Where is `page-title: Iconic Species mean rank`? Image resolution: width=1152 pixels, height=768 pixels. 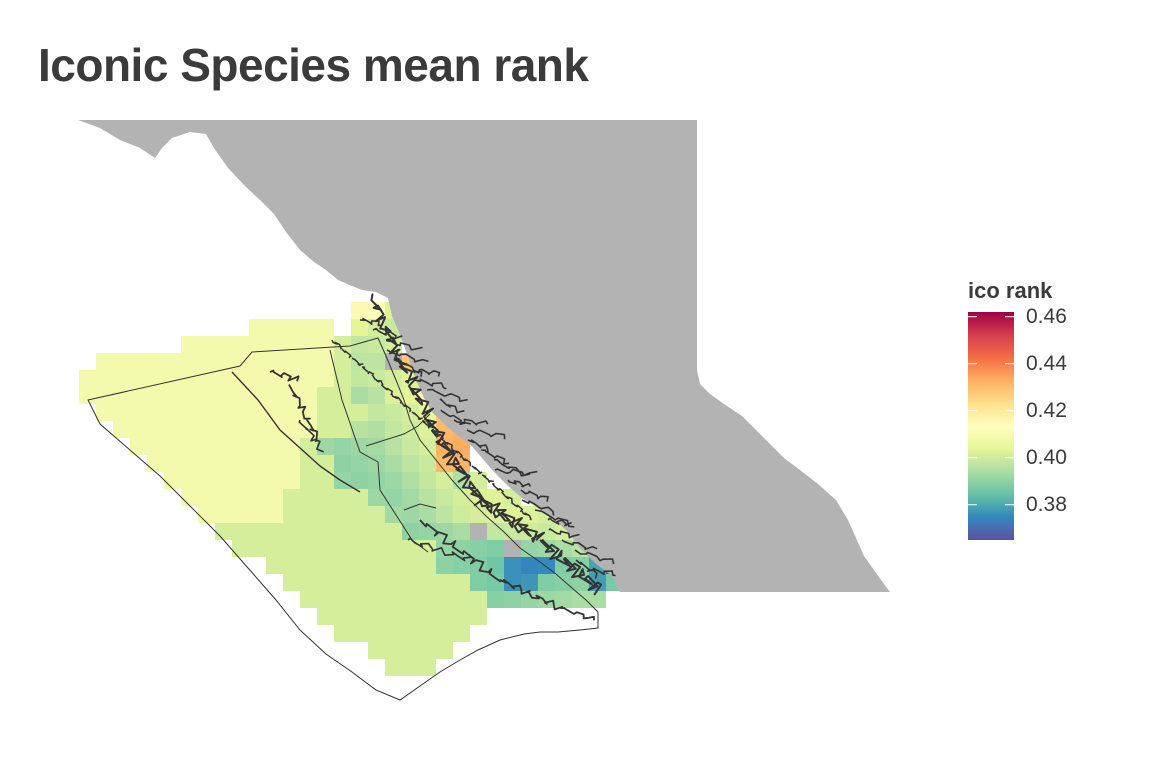
page-title: Iconic Species mean rank is located at coordinates (313, 65).